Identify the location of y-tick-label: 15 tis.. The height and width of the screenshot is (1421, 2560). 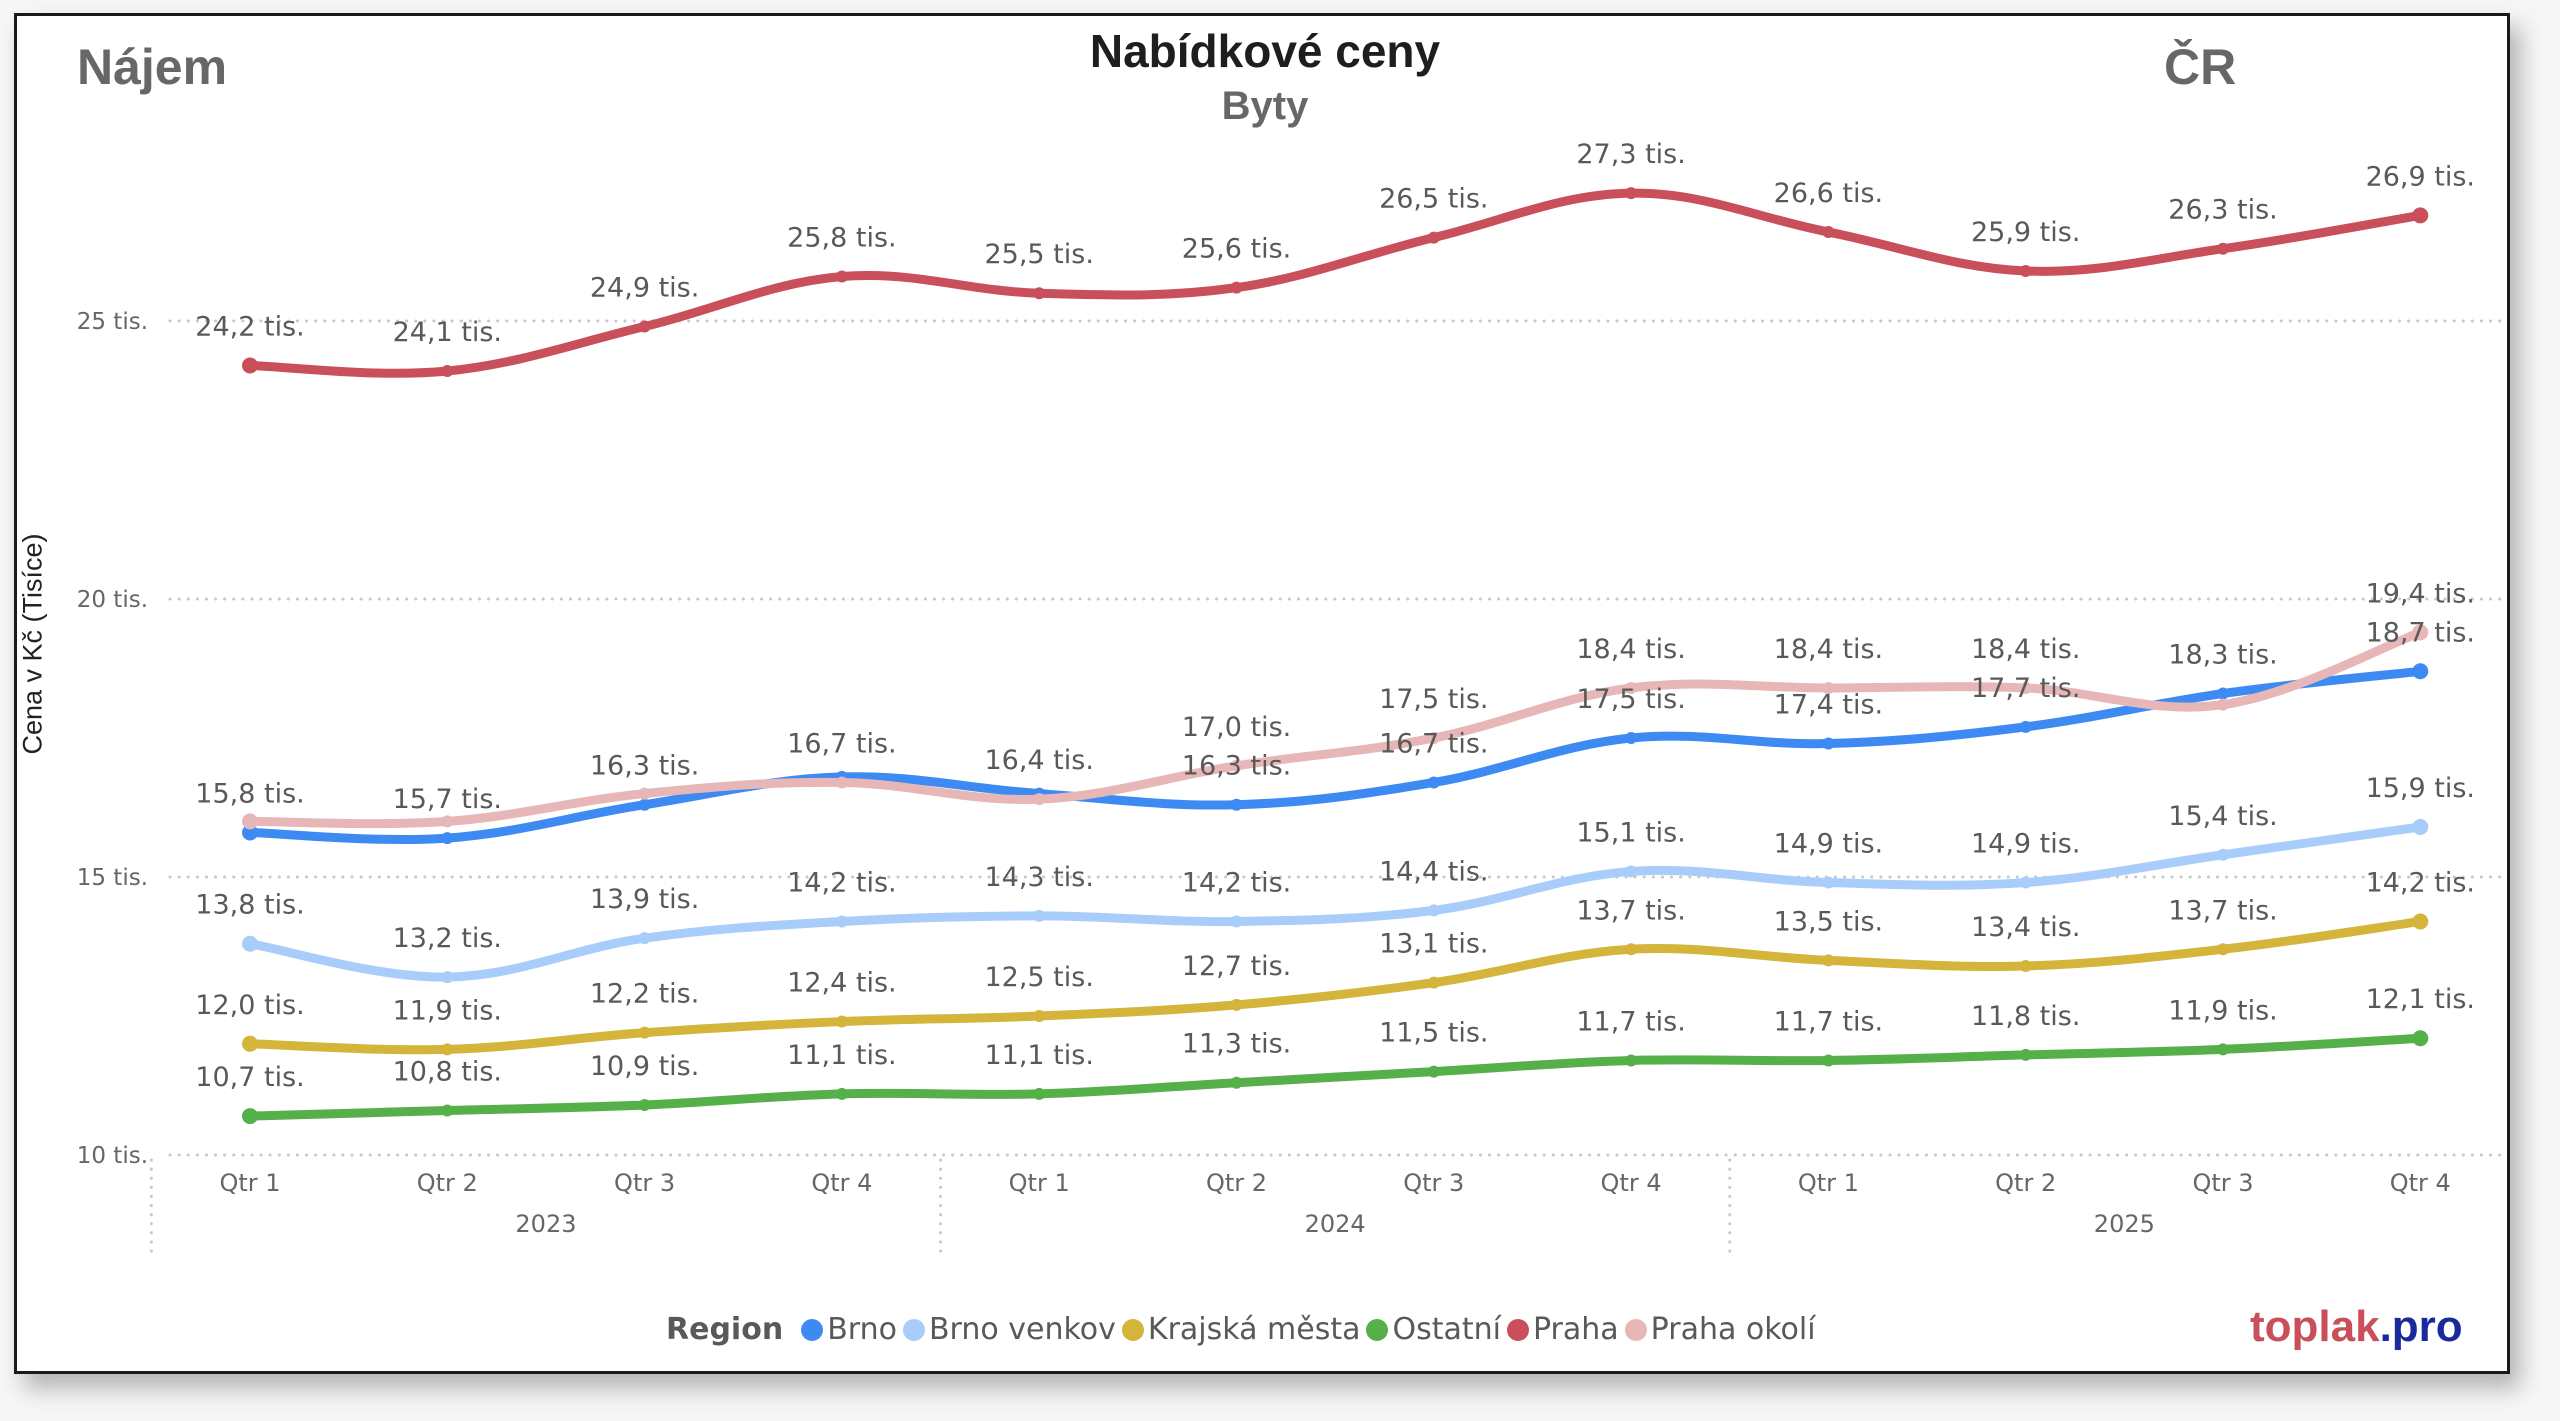
(112, 878).